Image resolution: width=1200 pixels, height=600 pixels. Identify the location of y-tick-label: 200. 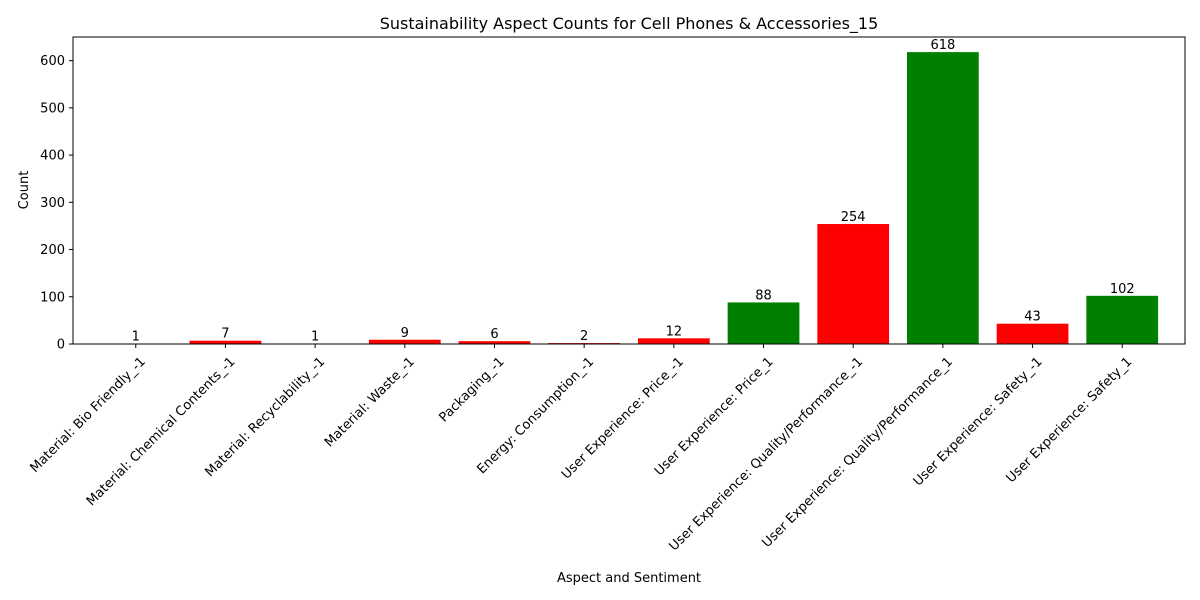
(52, 250).